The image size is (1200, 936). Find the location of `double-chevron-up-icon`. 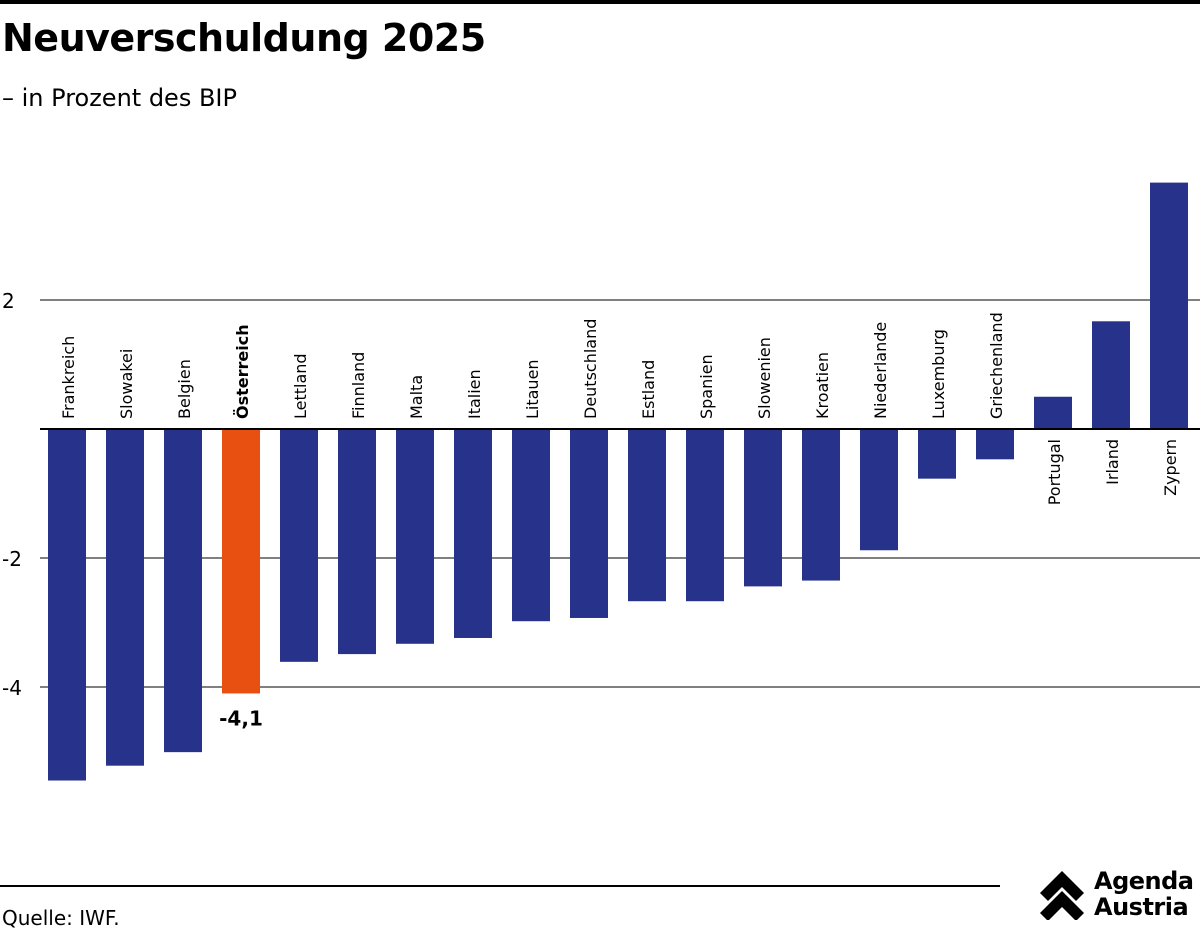

double-chevron-up-icon is located at coordinates (1062, 895).